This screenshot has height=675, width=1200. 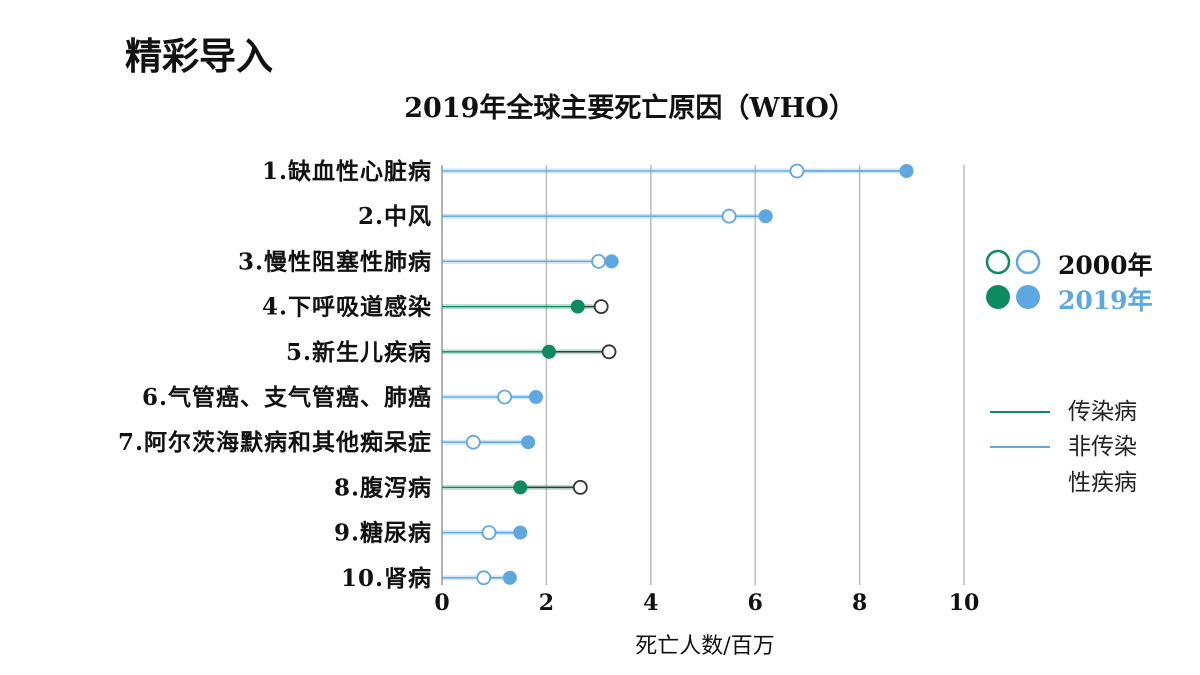 What do you see at coordinates (650, 603) in the screenshot?
I see `x-tick-label-4: 4` at bounding box center [650, 603].